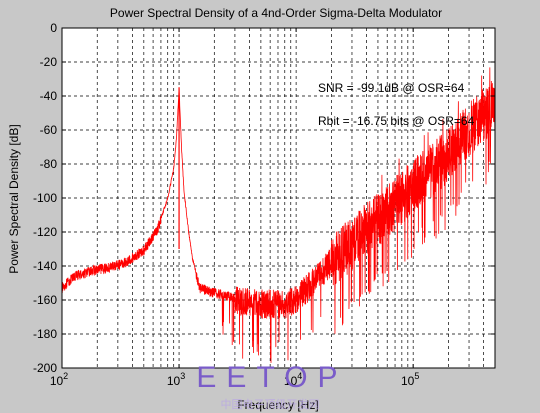  Describe the element at coordinates (45, 300) in the screenshot. I see `y-tick-label: -160` at that location.